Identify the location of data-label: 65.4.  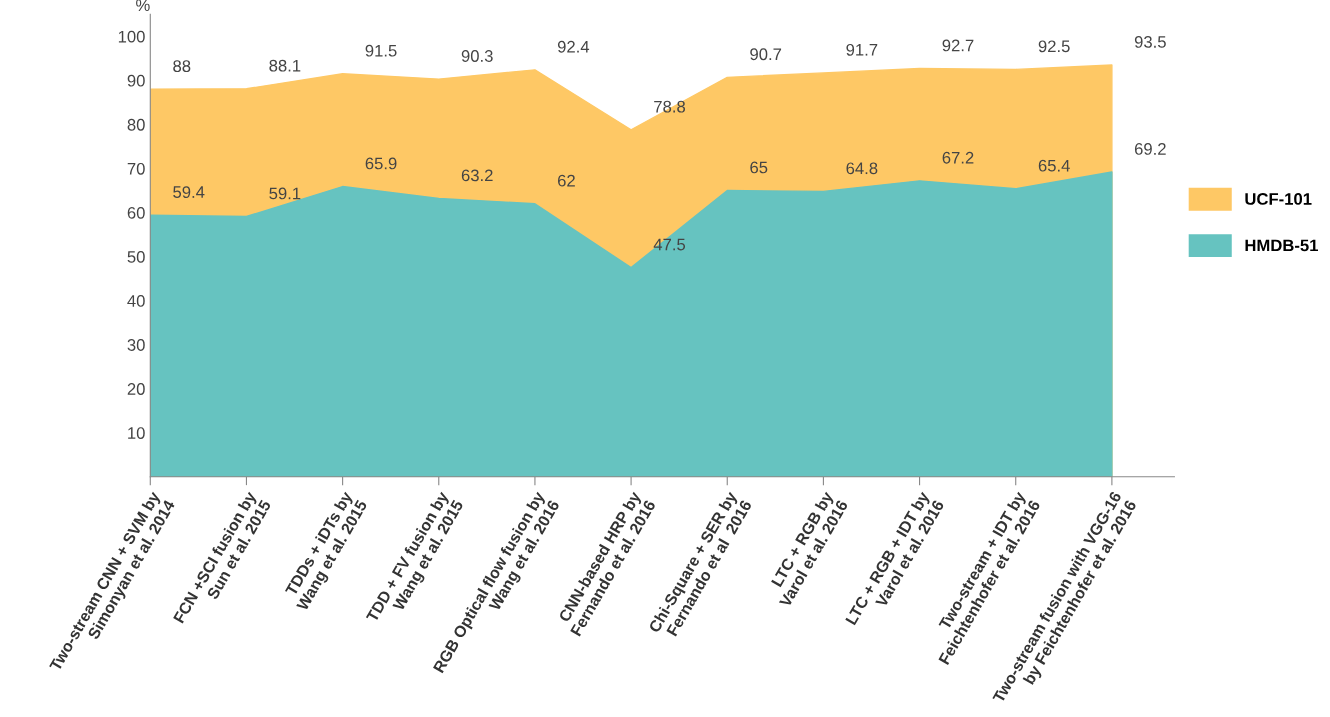
(1054, 165).